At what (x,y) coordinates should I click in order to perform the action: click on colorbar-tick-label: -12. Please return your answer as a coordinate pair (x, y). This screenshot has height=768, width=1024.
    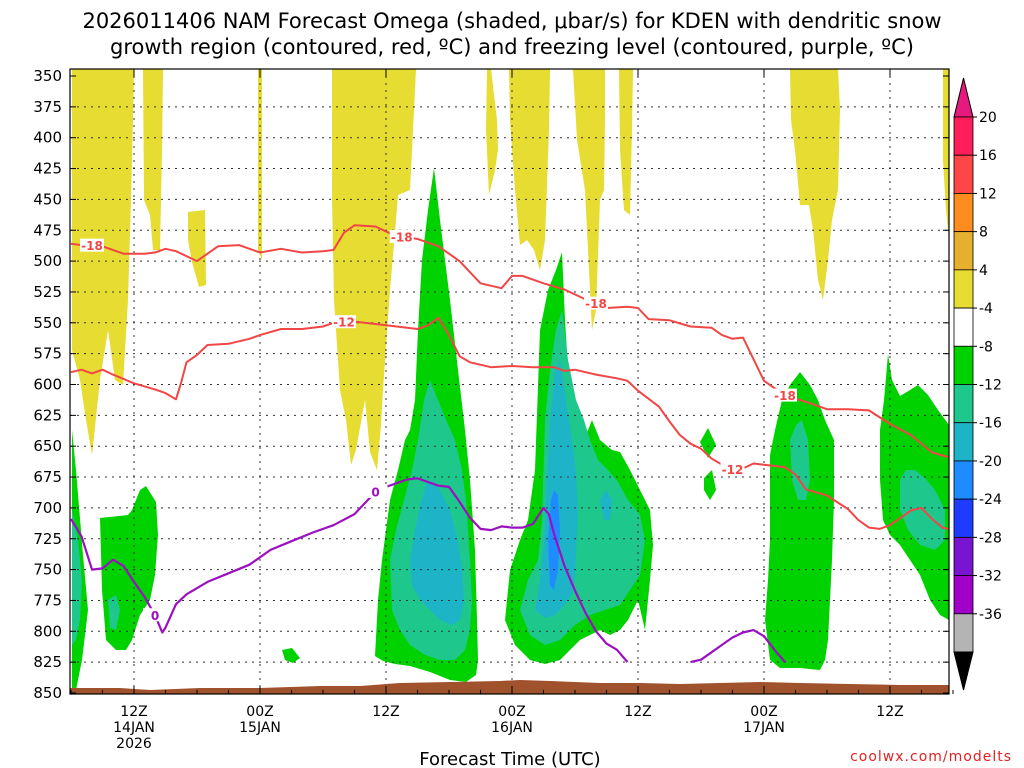
    Looking at the image, I should click on (990, 386).